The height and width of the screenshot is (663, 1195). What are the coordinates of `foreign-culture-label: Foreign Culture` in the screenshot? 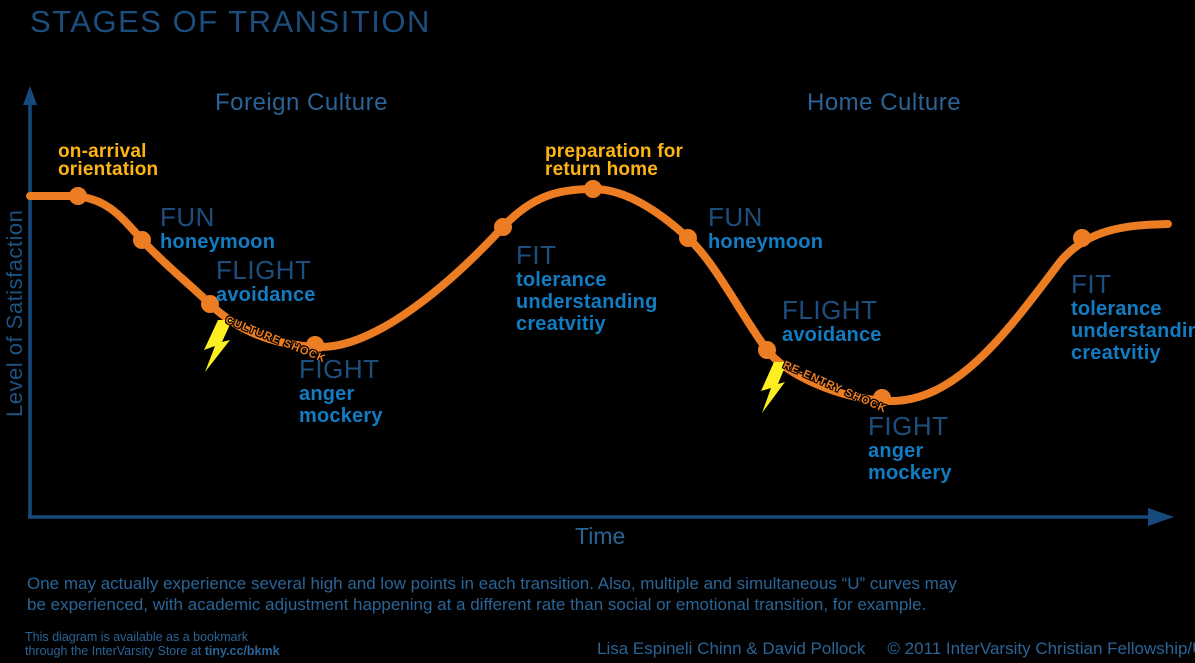 It's located at (301, 102).